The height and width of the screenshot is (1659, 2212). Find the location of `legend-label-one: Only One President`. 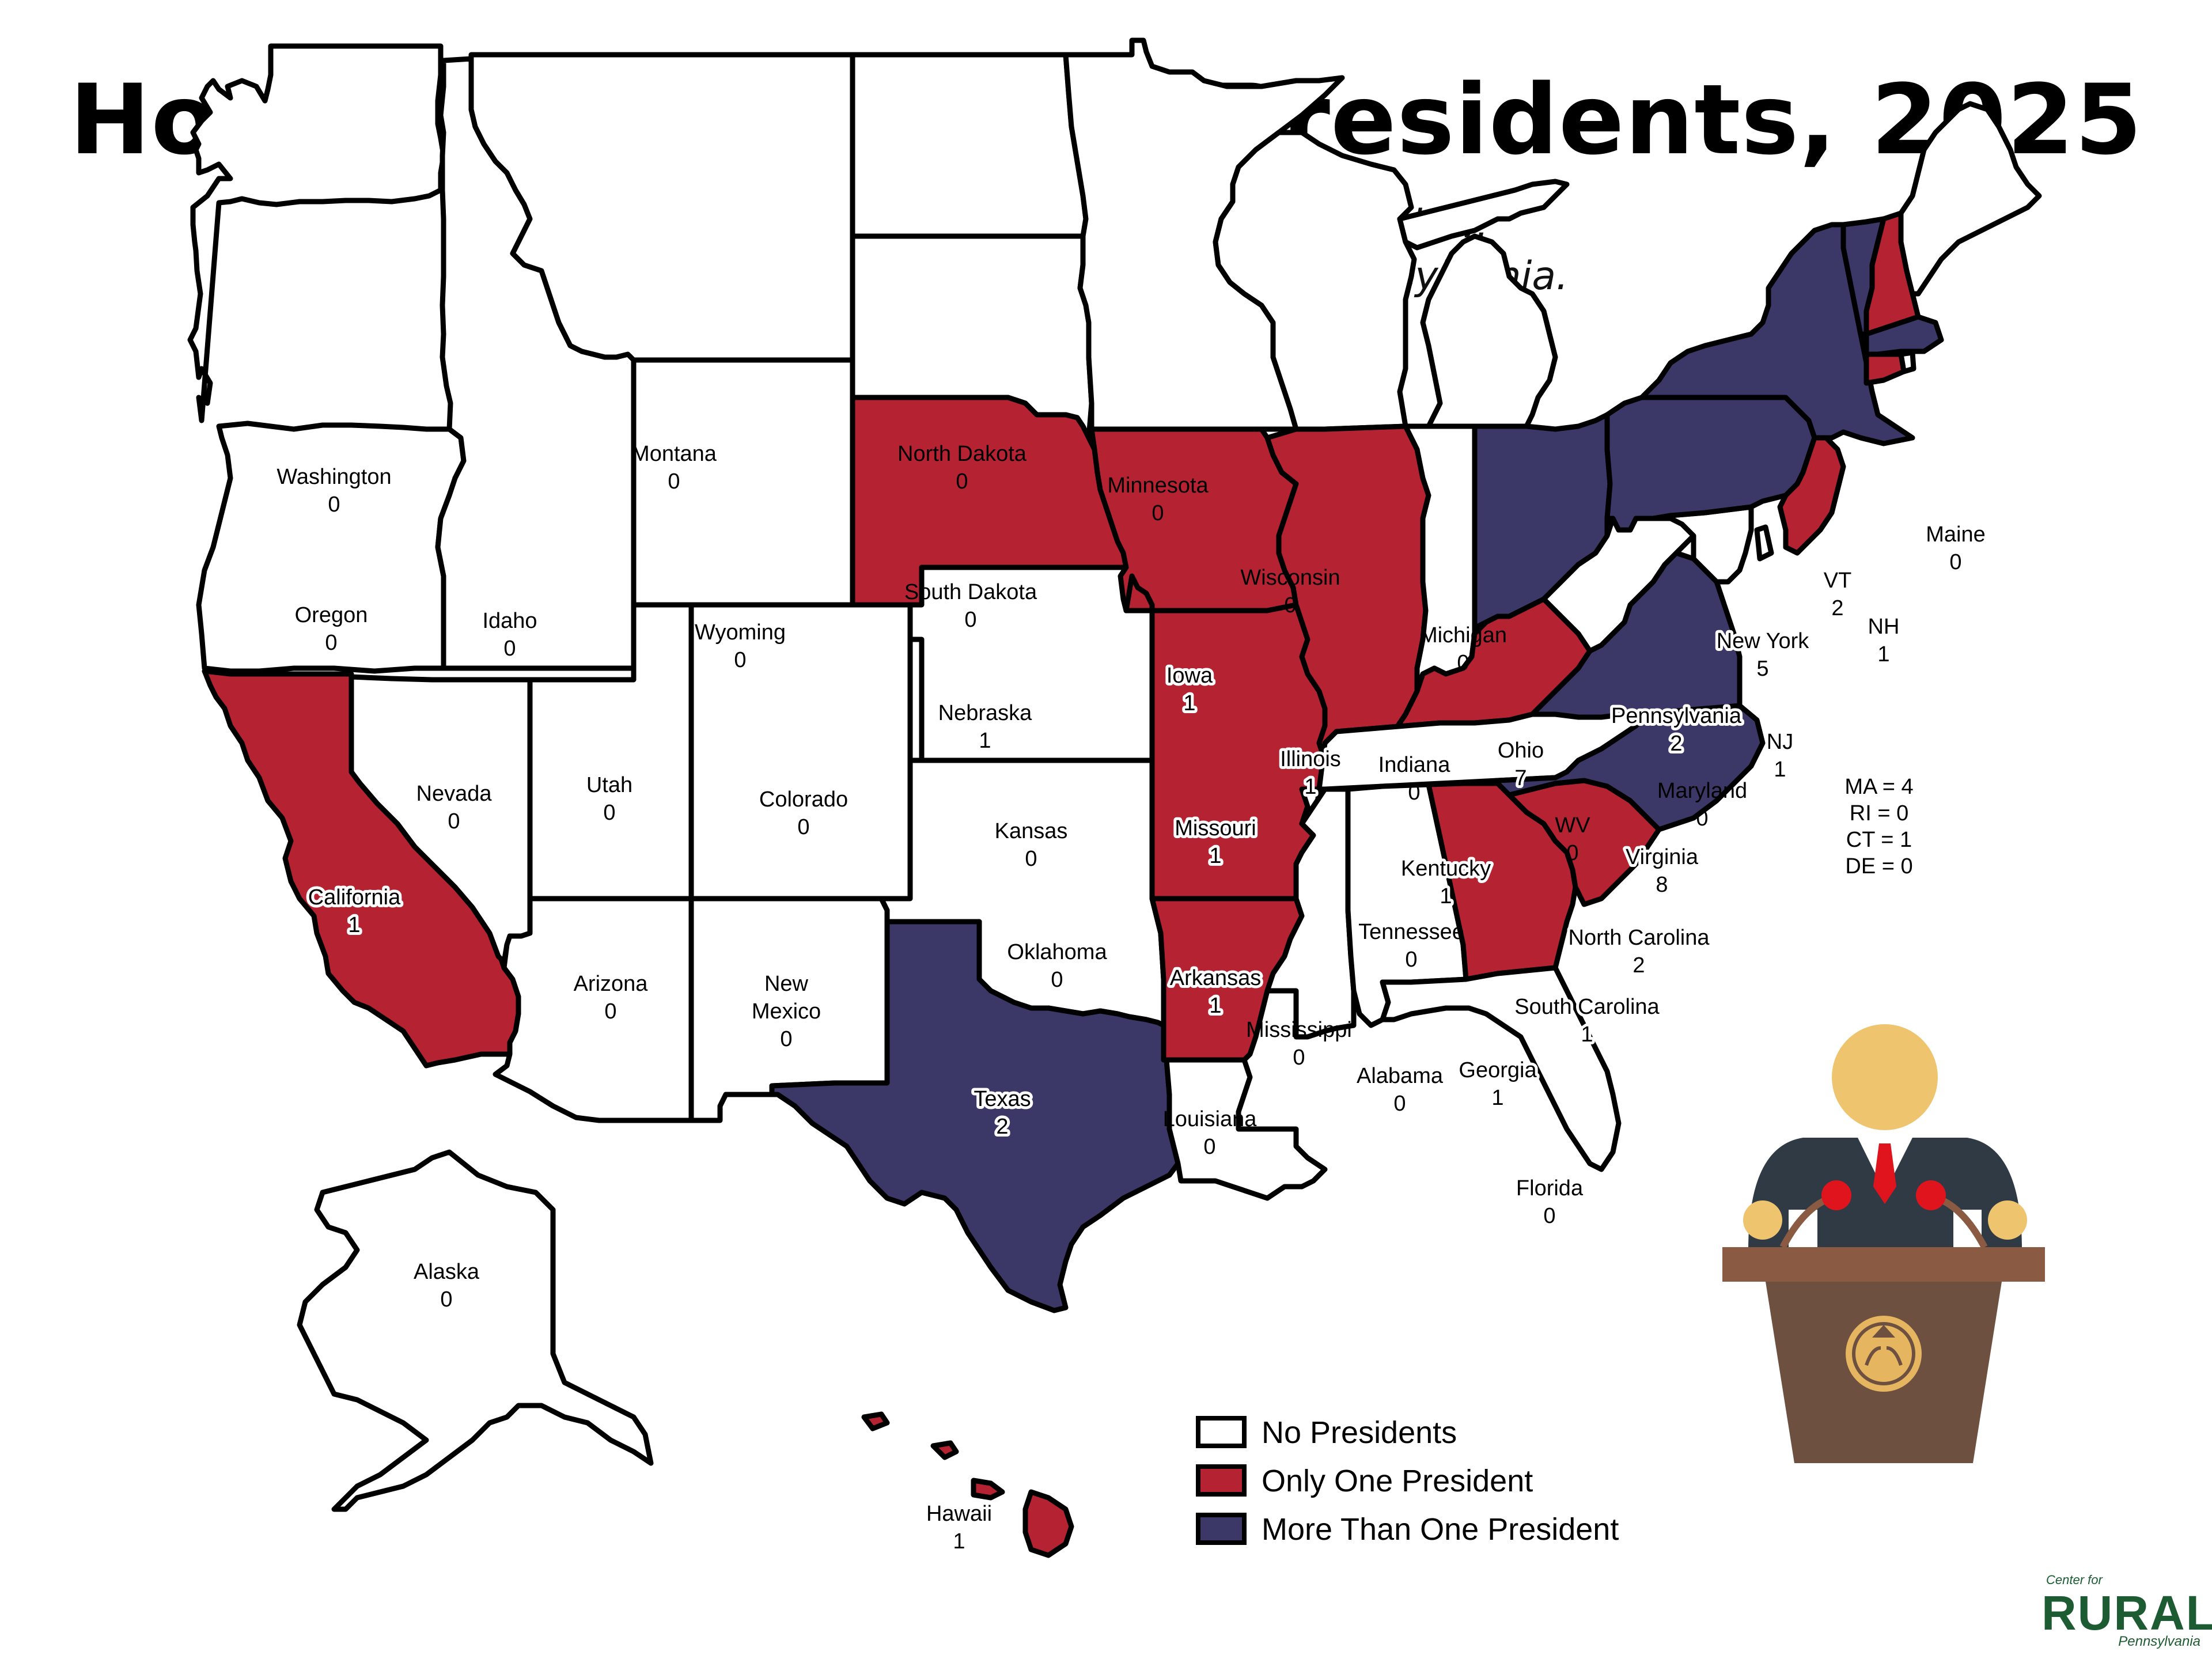

legend-label-one: Only One President is located at coordinates (1397, 1481).